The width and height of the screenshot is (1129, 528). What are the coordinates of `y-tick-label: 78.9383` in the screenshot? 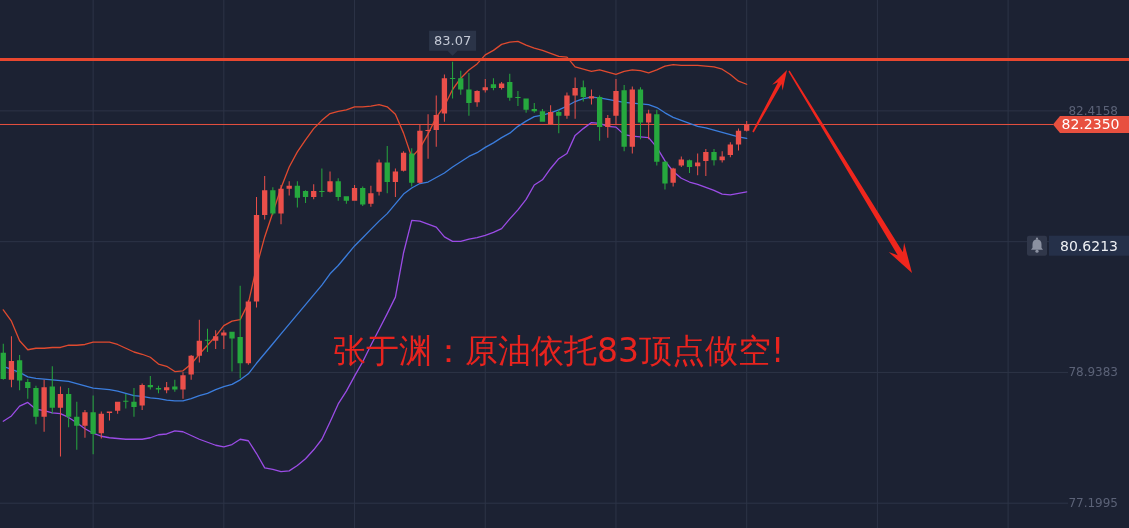 It's located at (1093, 372).